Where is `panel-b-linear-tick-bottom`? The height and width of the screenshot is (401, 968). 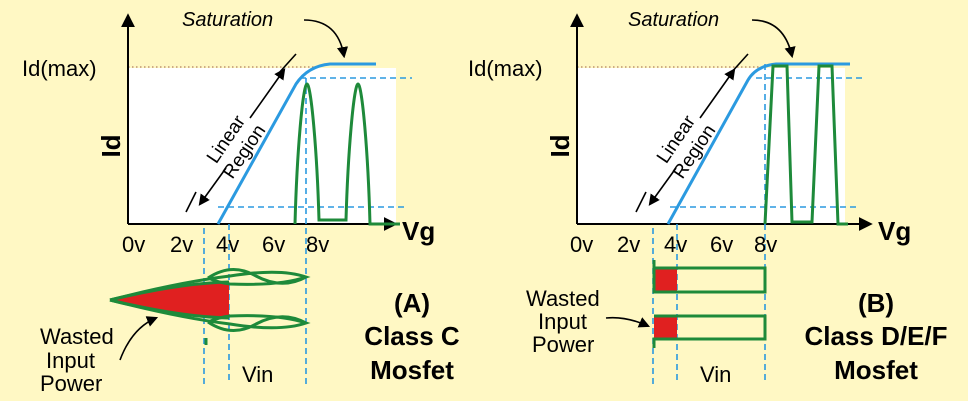 panel-b-linear-tick-bottom is located at coordinates (641, 202).